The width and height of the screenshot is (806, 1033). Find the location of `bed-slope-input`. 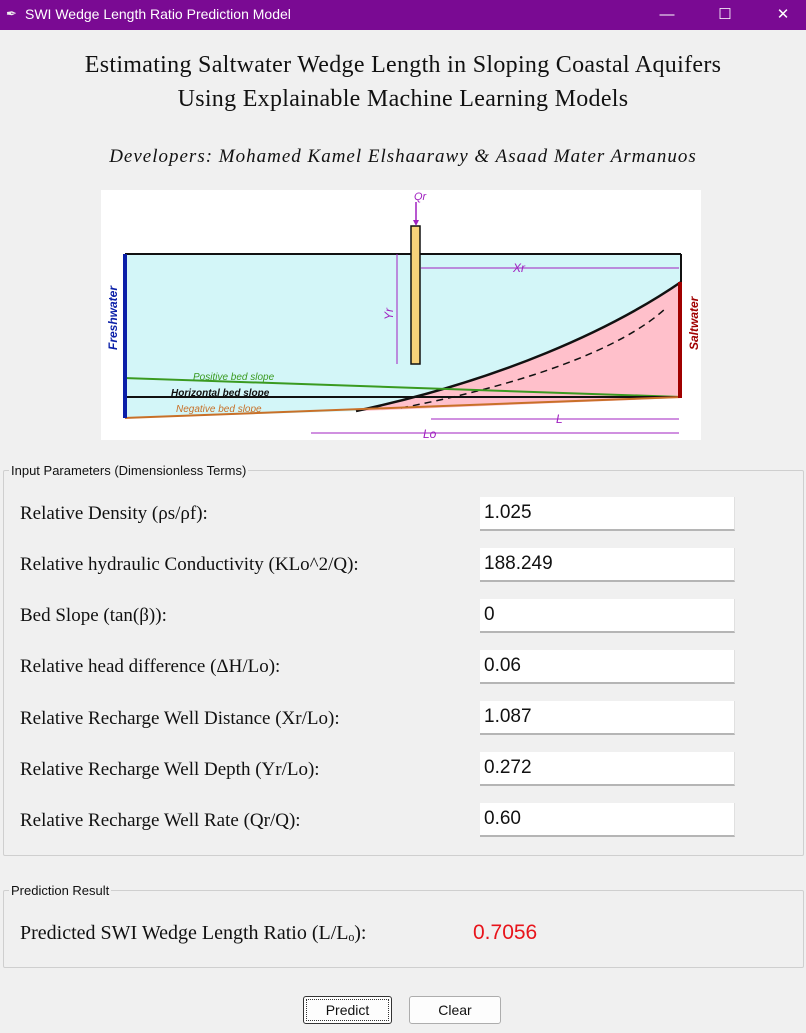

bed-slope-input is located at coordinates (607, 616).